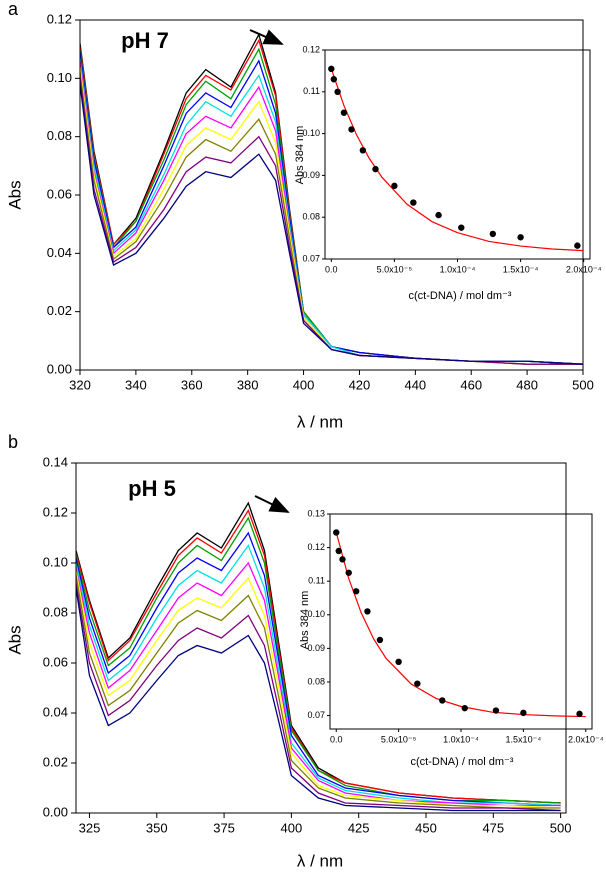 The width and height of the screenshot is (606, 873). Describe the element at coordinates (14, 639) in the screenshot. I see `y-axis-label: Abs` at that location.